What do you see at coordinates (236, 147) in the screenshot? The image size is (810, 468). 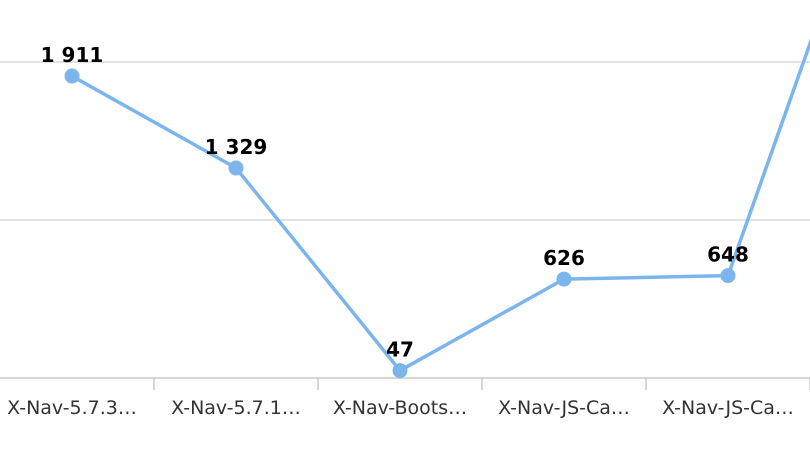 I see `data-label: 1 329` at bounding box center [236, 147].